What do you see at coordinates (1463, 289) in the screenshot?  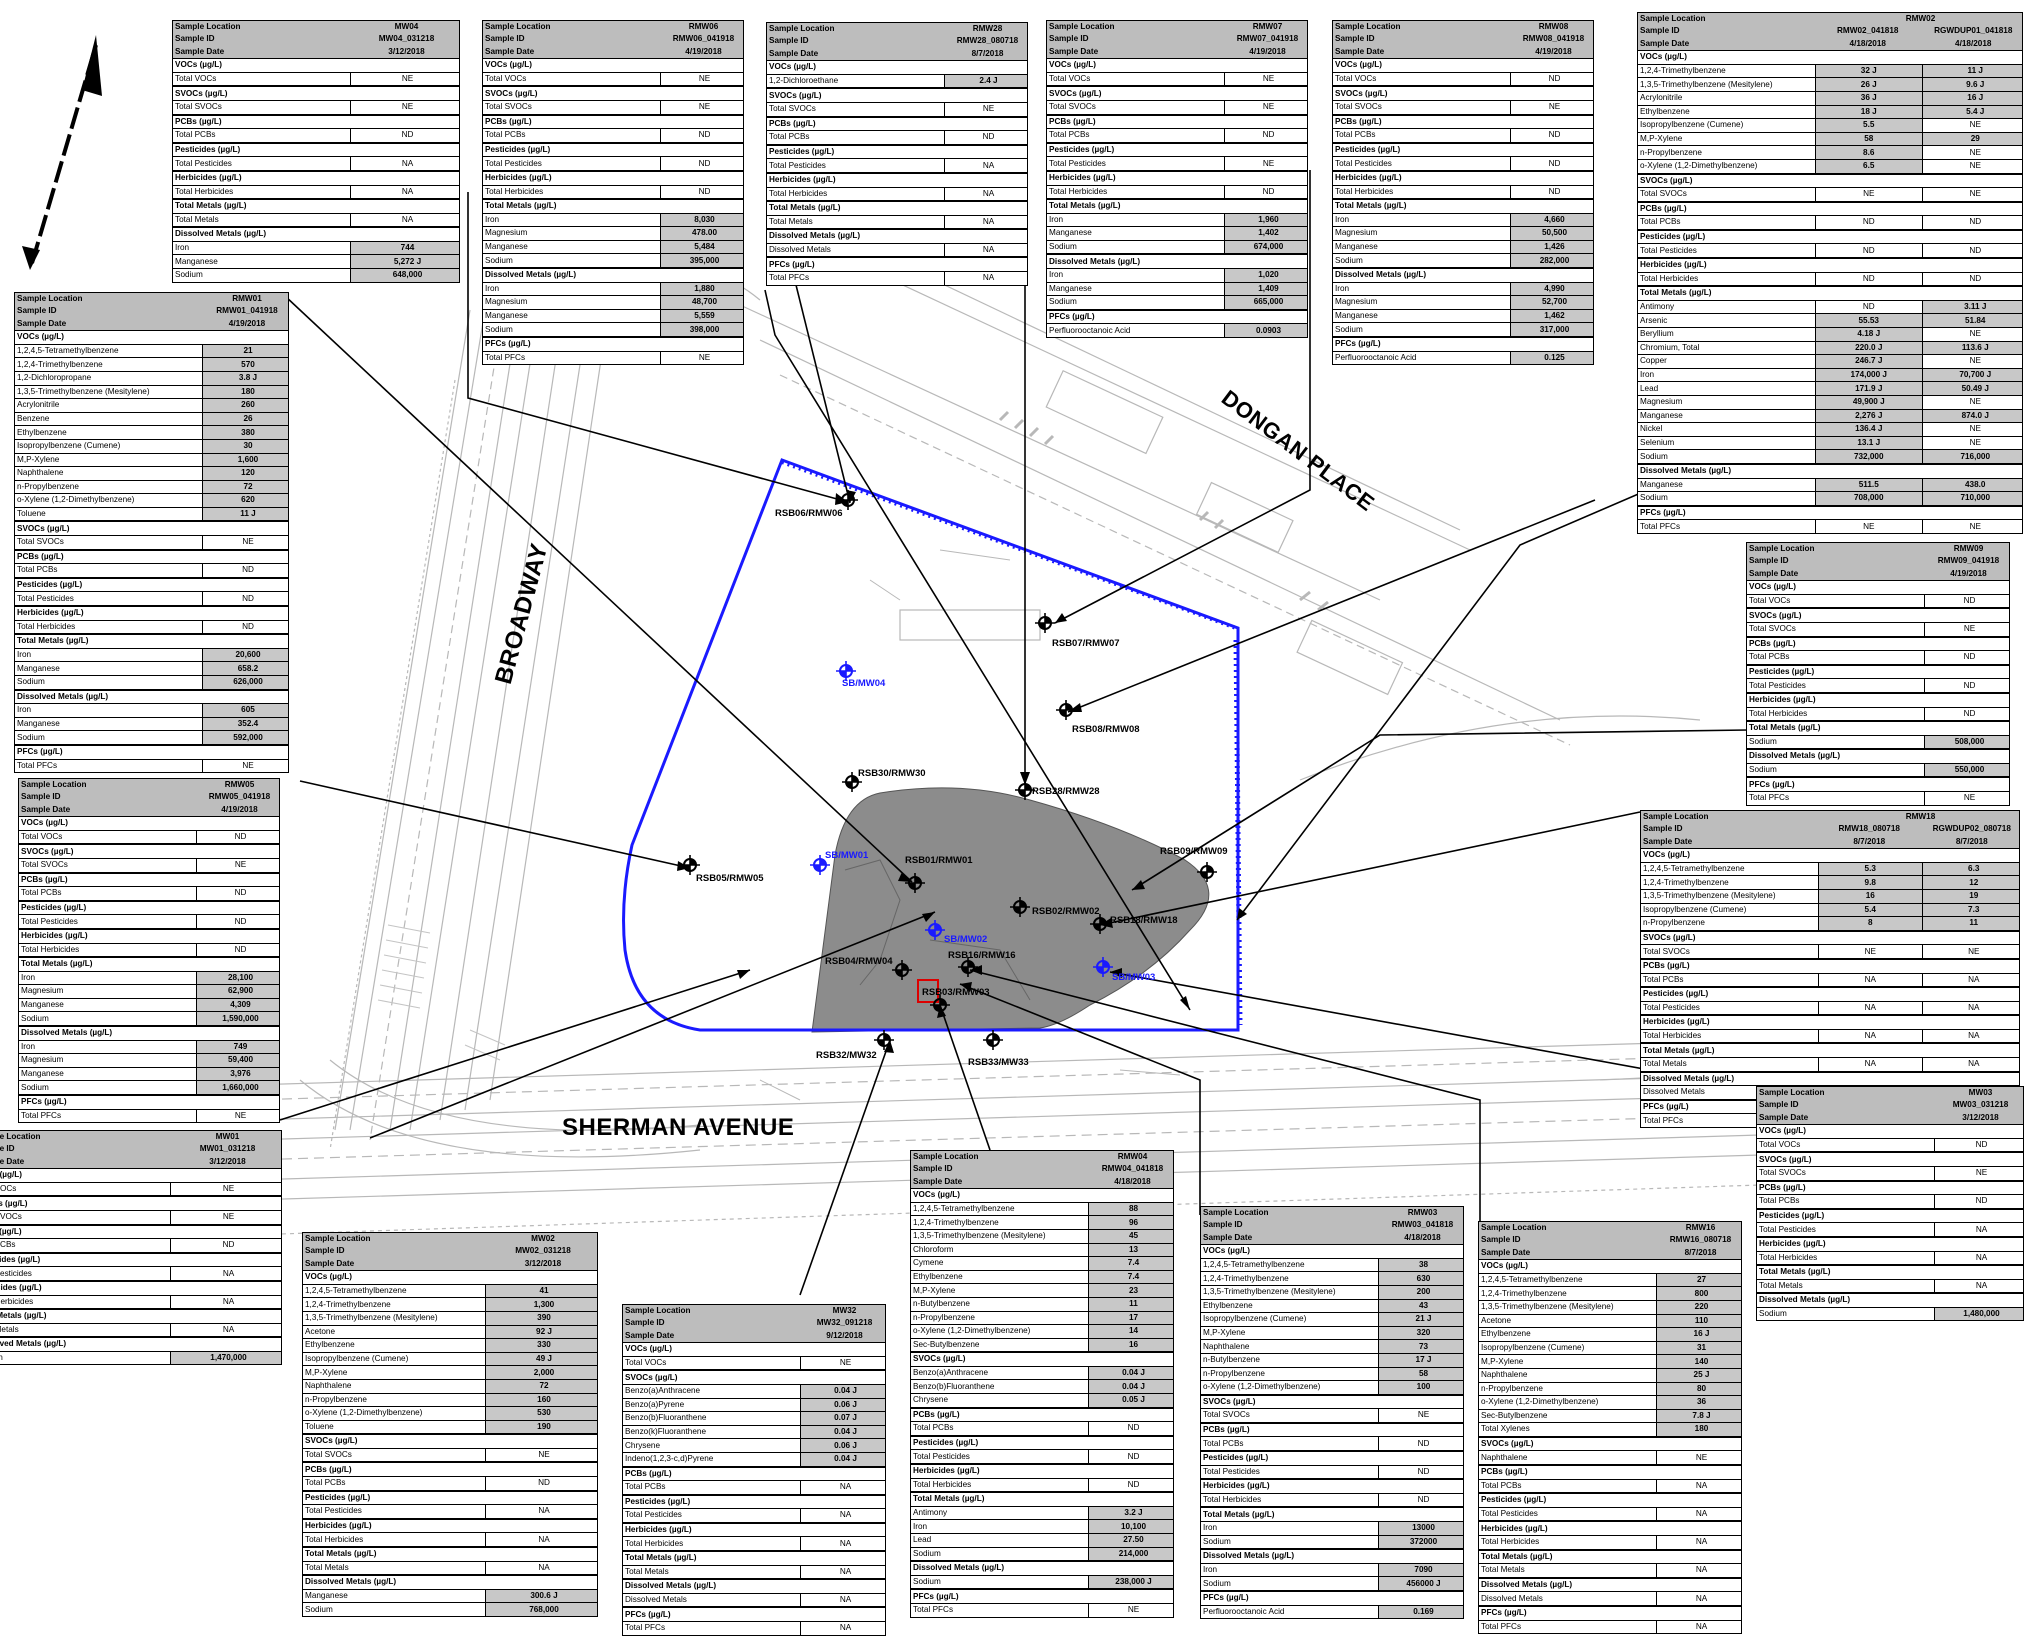 I see `table-row: Iron 4,990` at bounding box center [1463, 289].